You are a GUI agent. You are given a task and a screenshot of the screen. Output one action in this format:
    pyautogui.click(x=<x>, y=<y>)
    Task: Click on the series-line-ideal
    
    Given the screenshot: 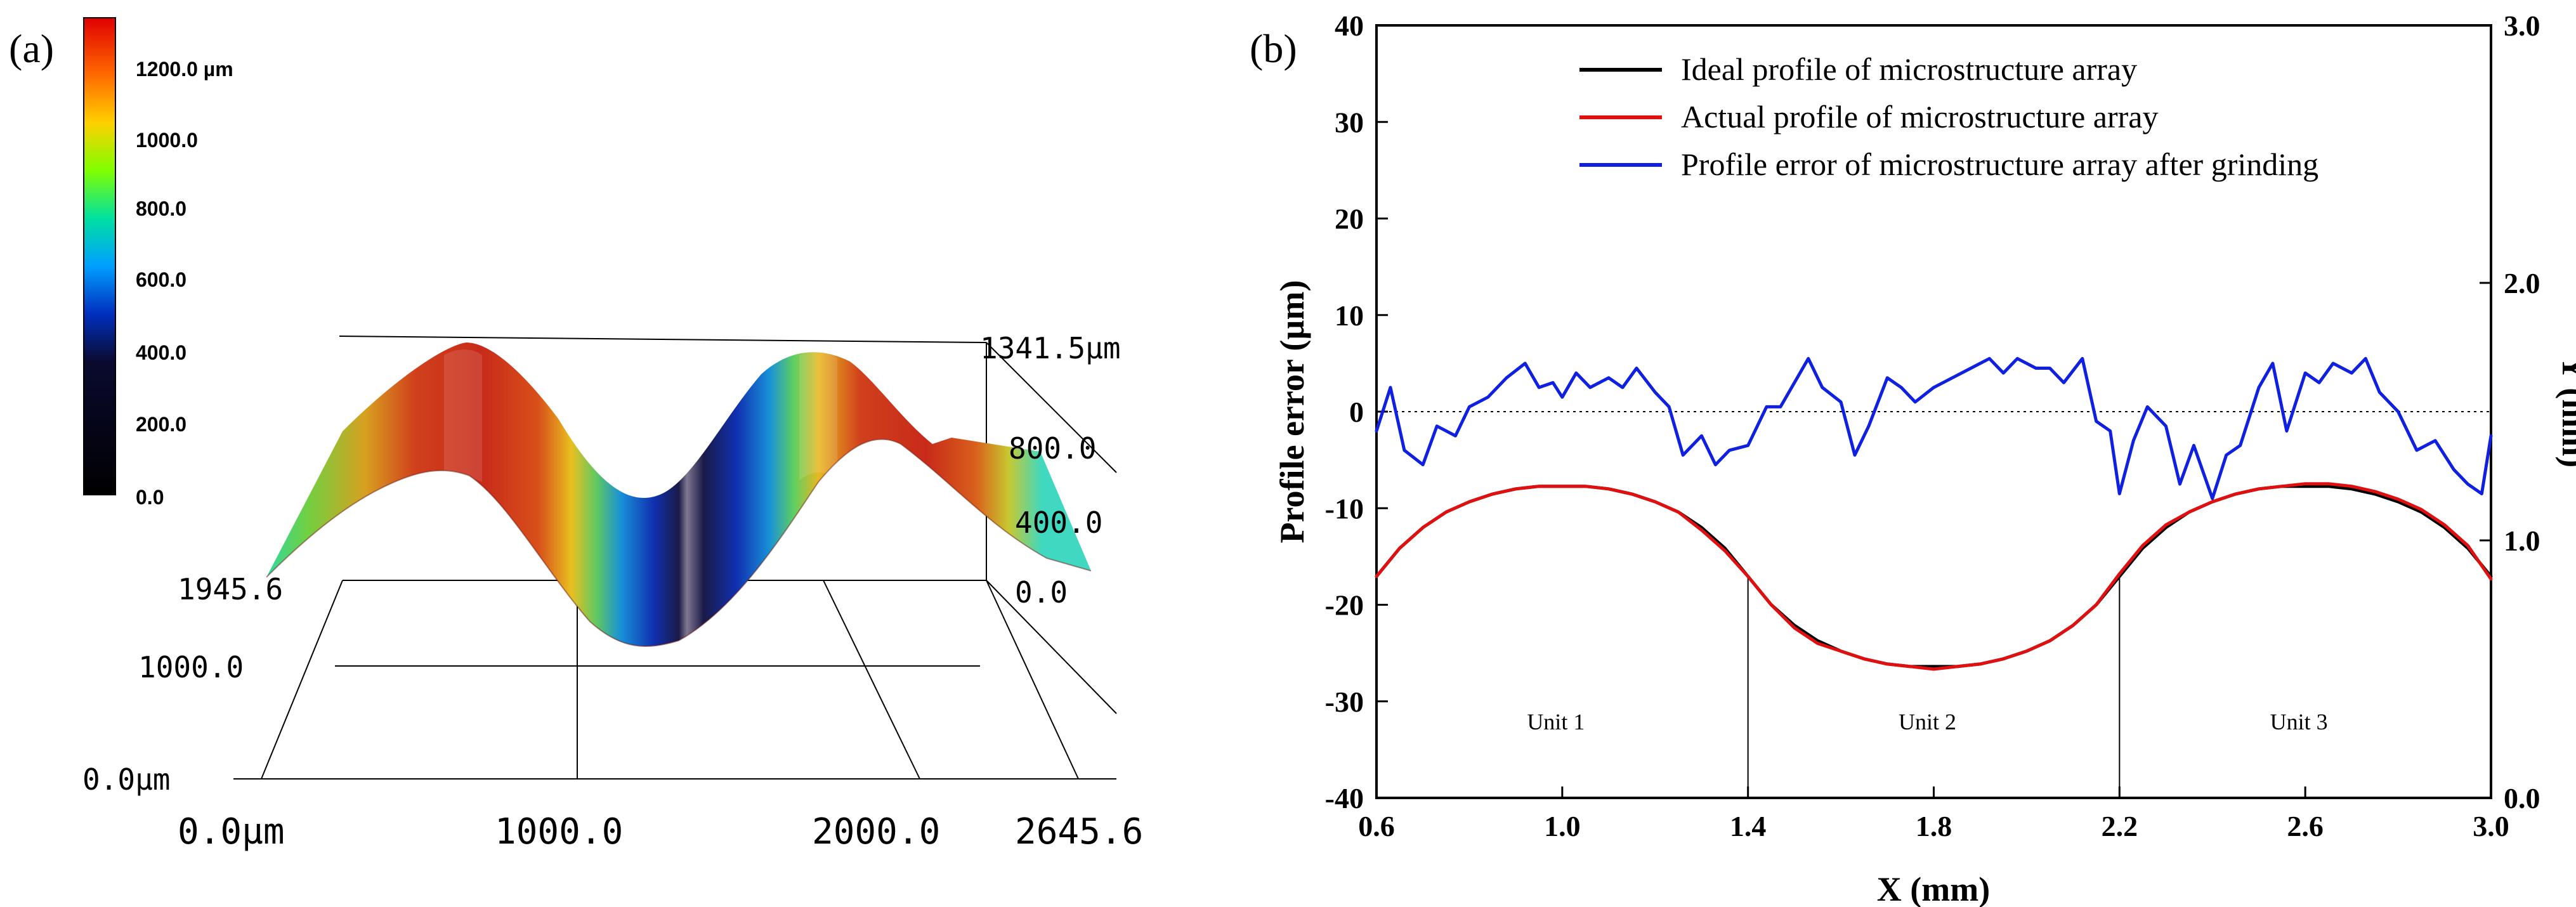 What is the action you would take?
    pyautogui.click(x=1934, y=577)
    